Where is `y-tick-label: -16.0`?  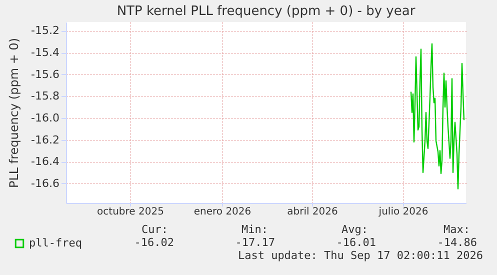 y-tick-label: -16.0 is located at coordinates (45, 117).